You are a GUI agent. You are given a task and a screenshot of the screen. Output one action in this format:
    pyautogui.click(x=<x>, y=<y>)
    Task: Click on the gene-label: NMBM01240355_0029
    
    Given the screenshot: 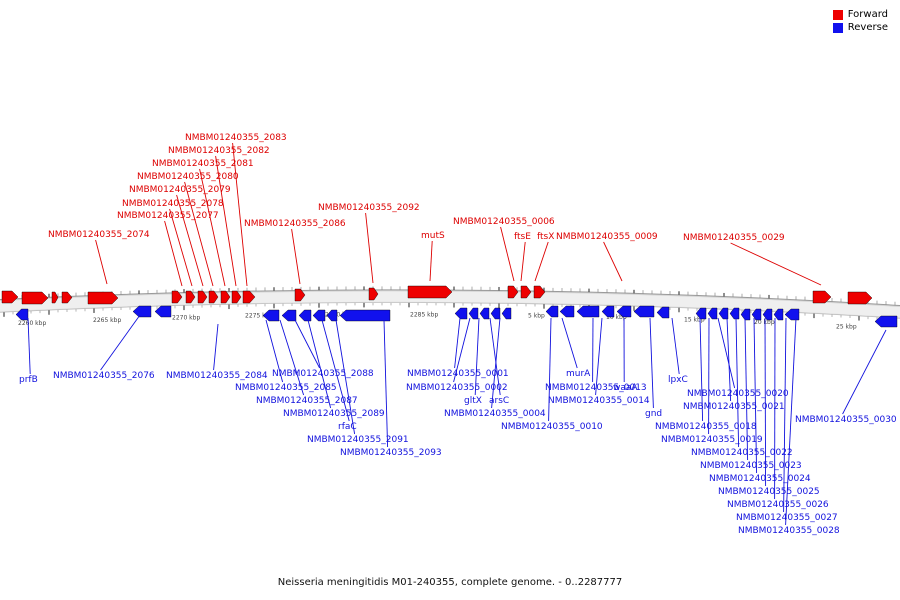 What is the action you would take?
    pyautogui.click(x=734, y=238)
    